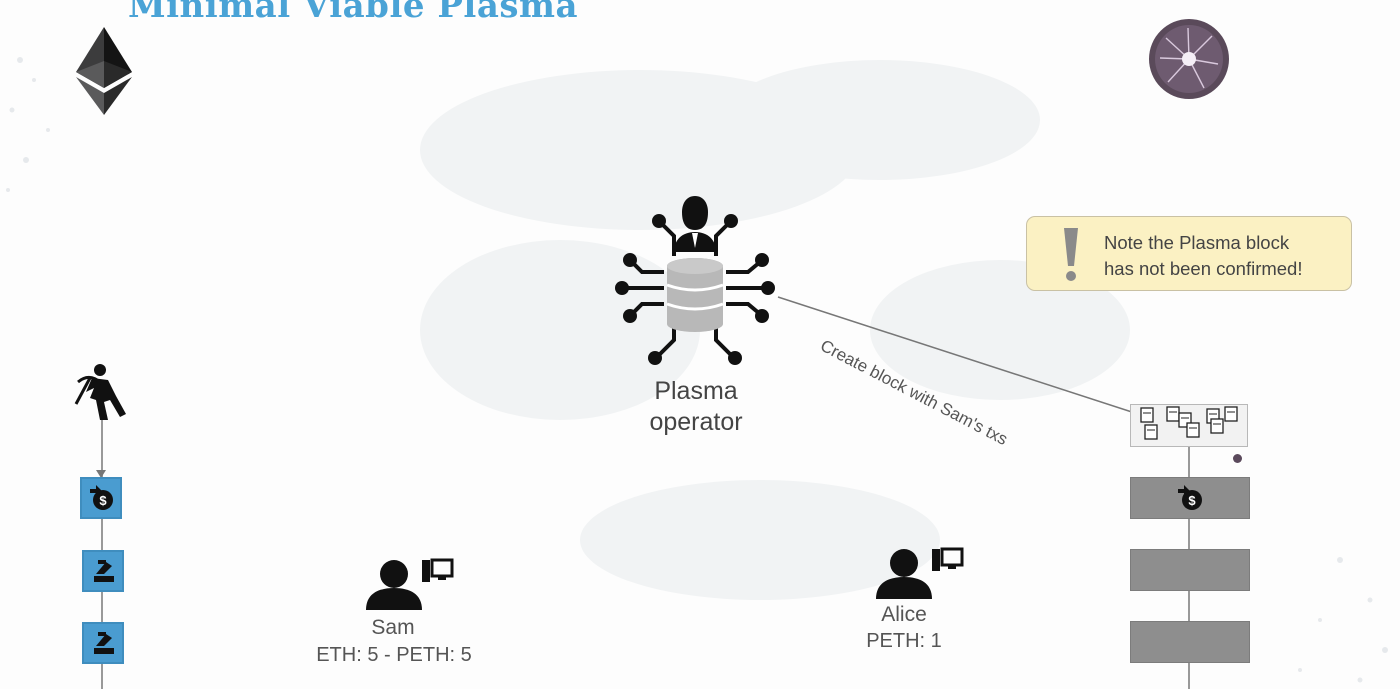  What do you see at coordinates (1197, 242) in the screenshot?
I see `note-line1: Note the Plasma block` at bounding box center [1197, 242].